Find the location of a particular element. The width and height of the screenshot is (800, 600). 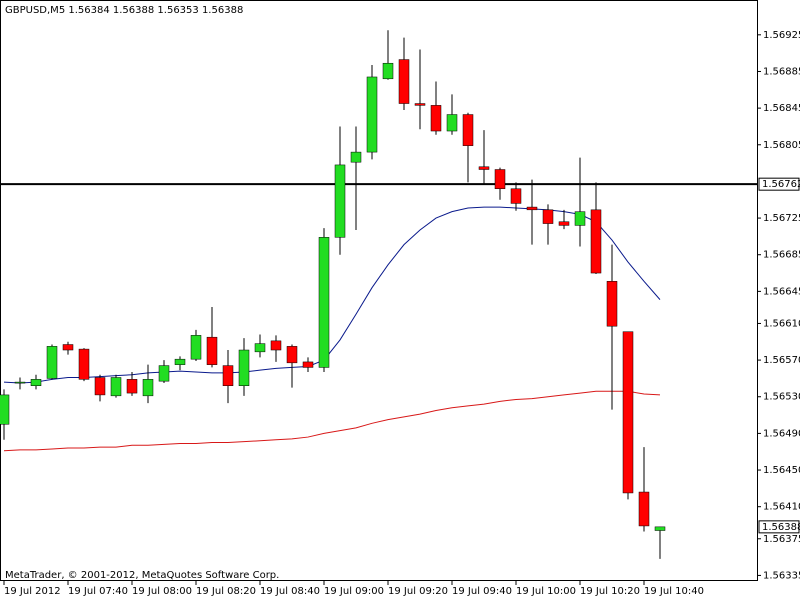

price-line-label: 1.56762 is located at coordinates (781, 184).